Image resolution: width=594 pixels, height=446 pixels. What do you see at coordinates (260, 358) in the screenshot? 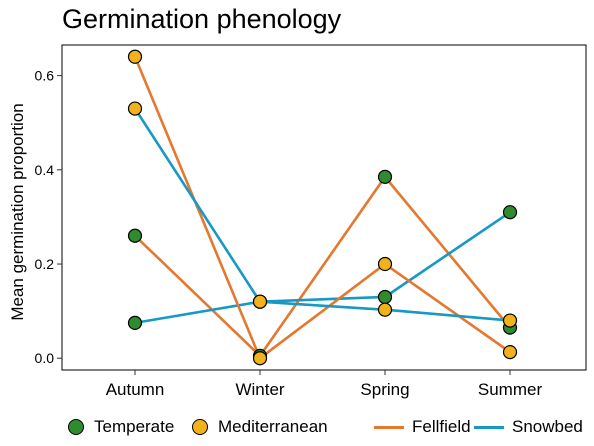
I see `point-mediterranean-fellfield-winter` at bounding box center [260, 358].